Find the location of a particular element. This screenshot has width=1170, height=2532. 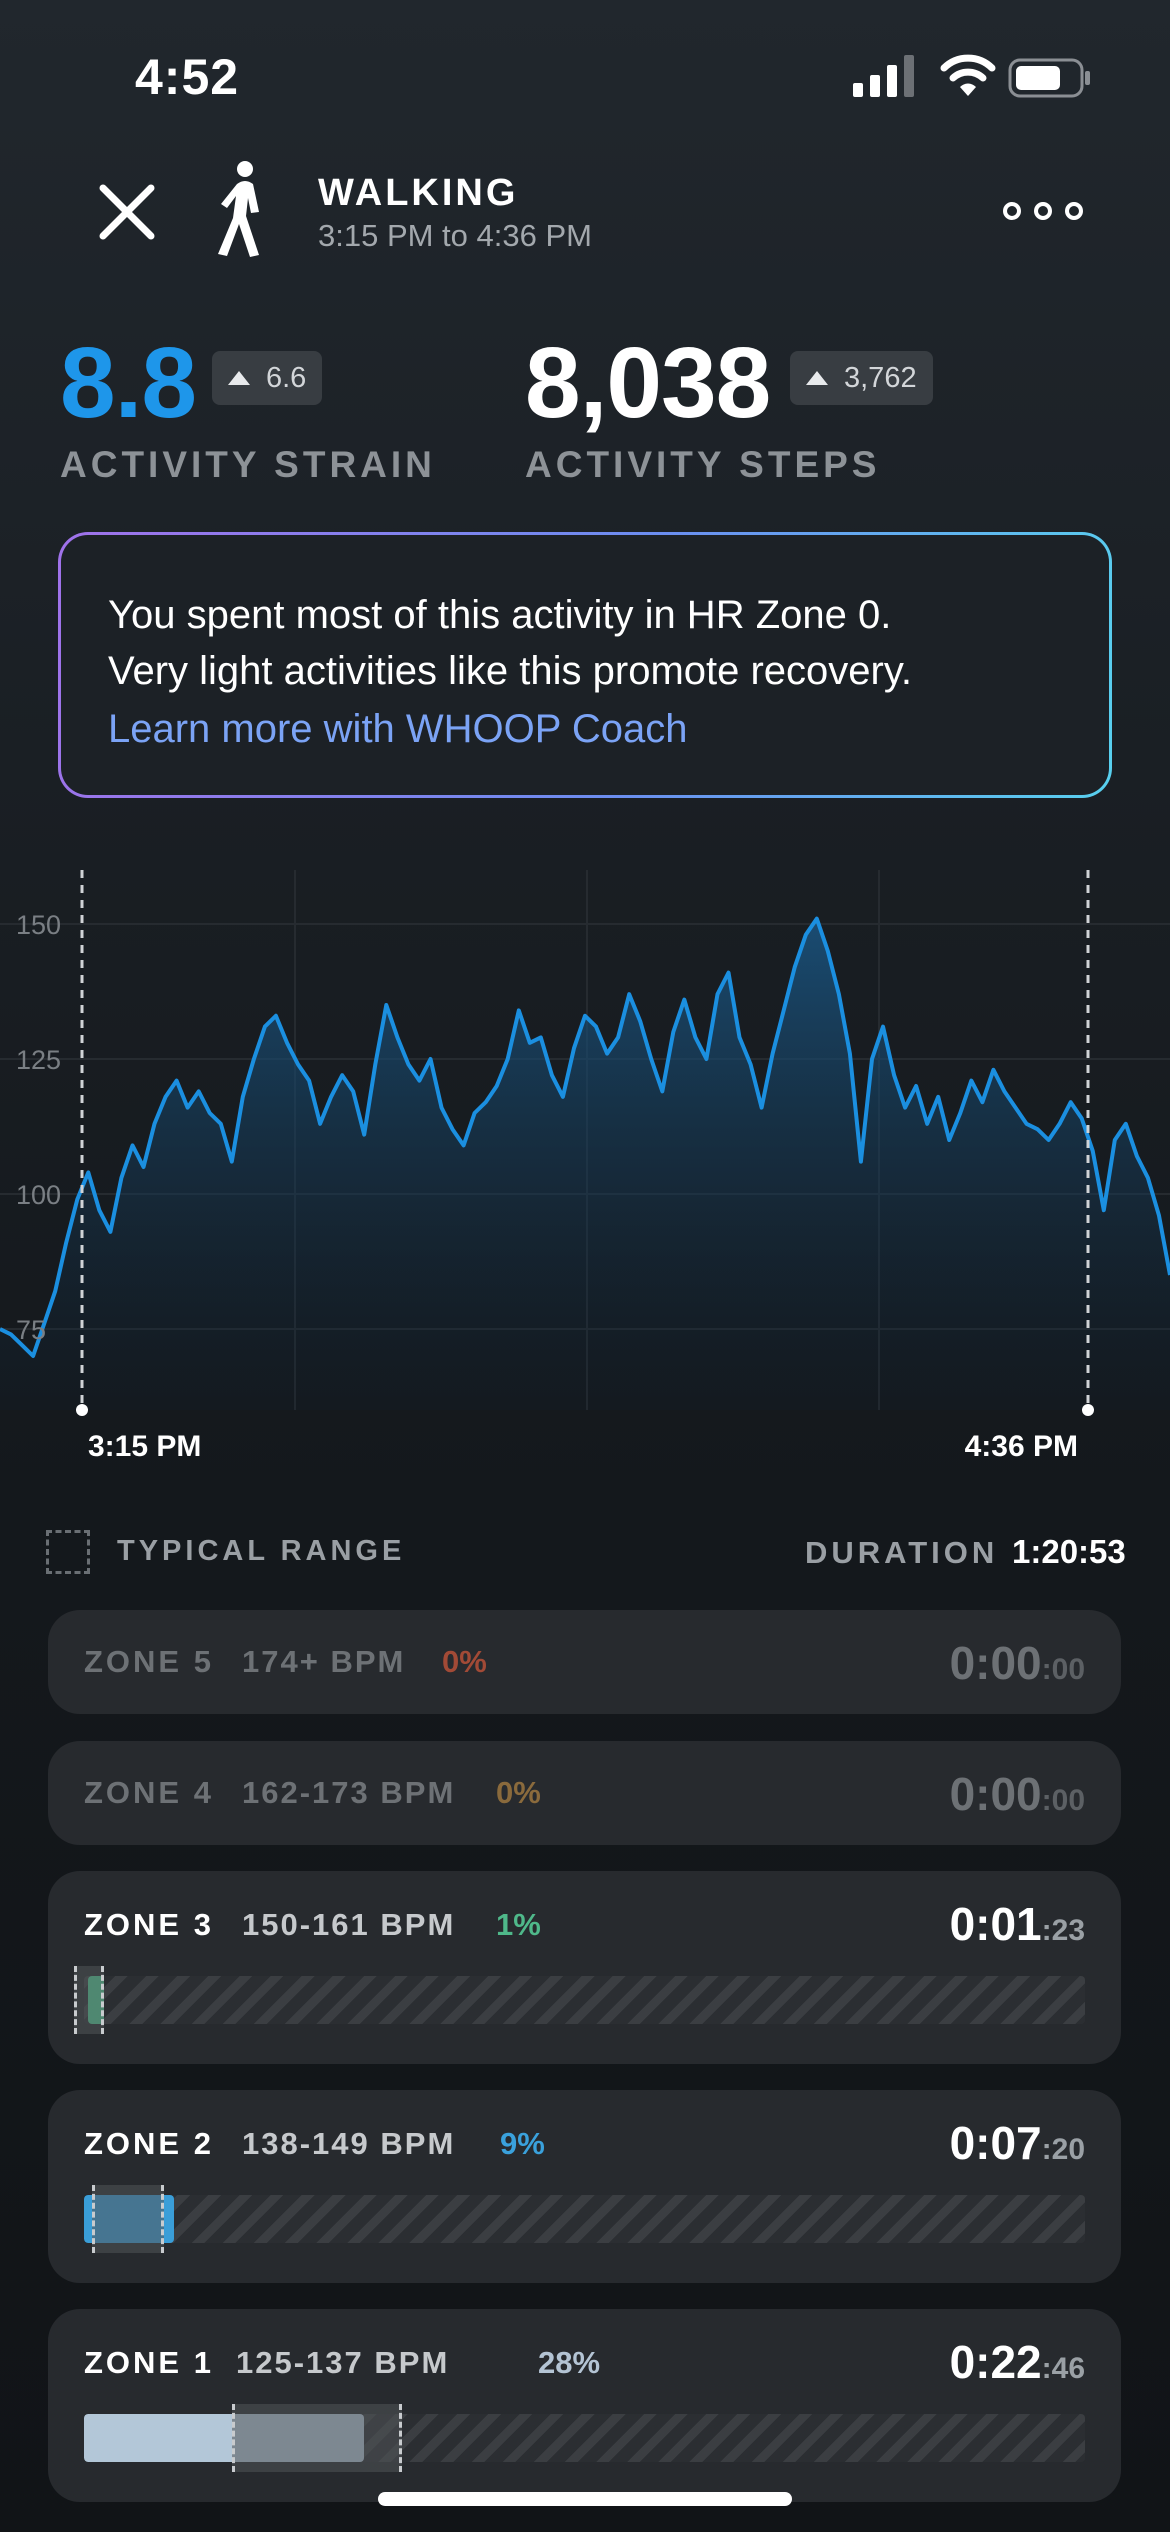

typical-range-label: TYPICAL RANGE is located at coordinates (261, 1551).